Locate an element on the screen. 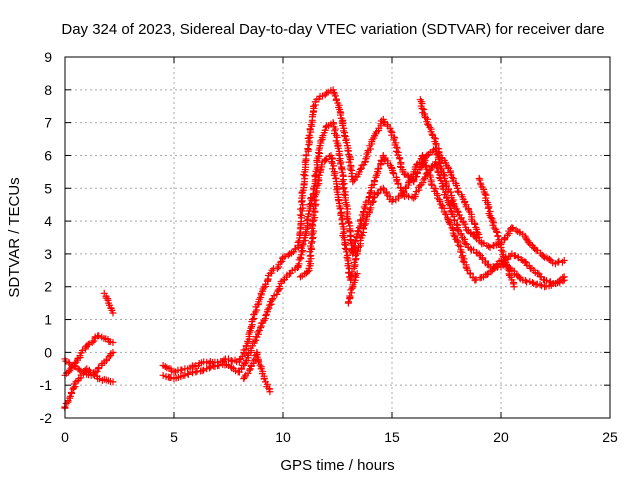 The width and height of the screenshot is (640, 480). y-tick-label: 5 is located at coordinates (48, 188).